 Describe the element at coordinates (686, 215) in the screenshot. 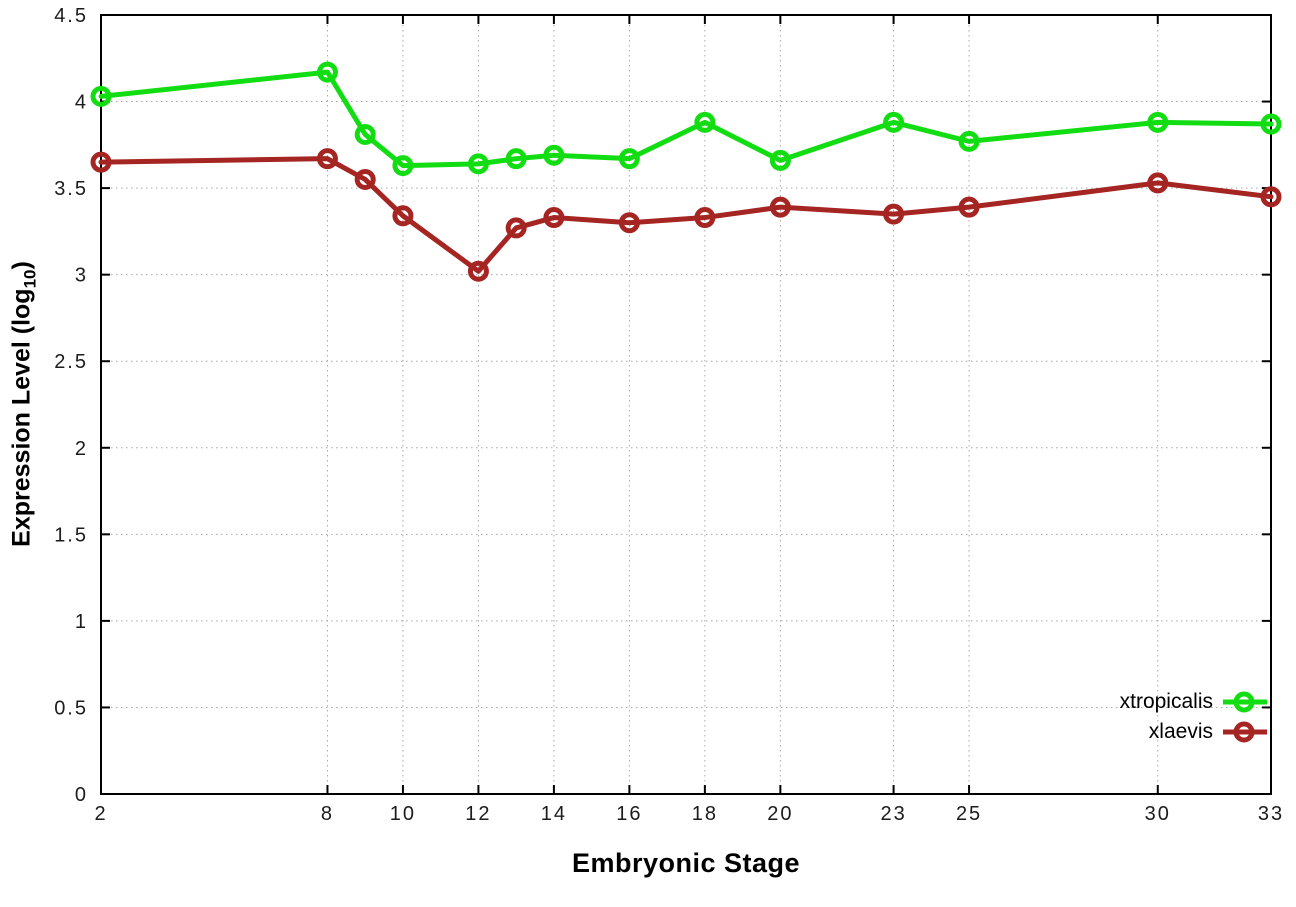

I see `series-line-xlaevis` at that location.